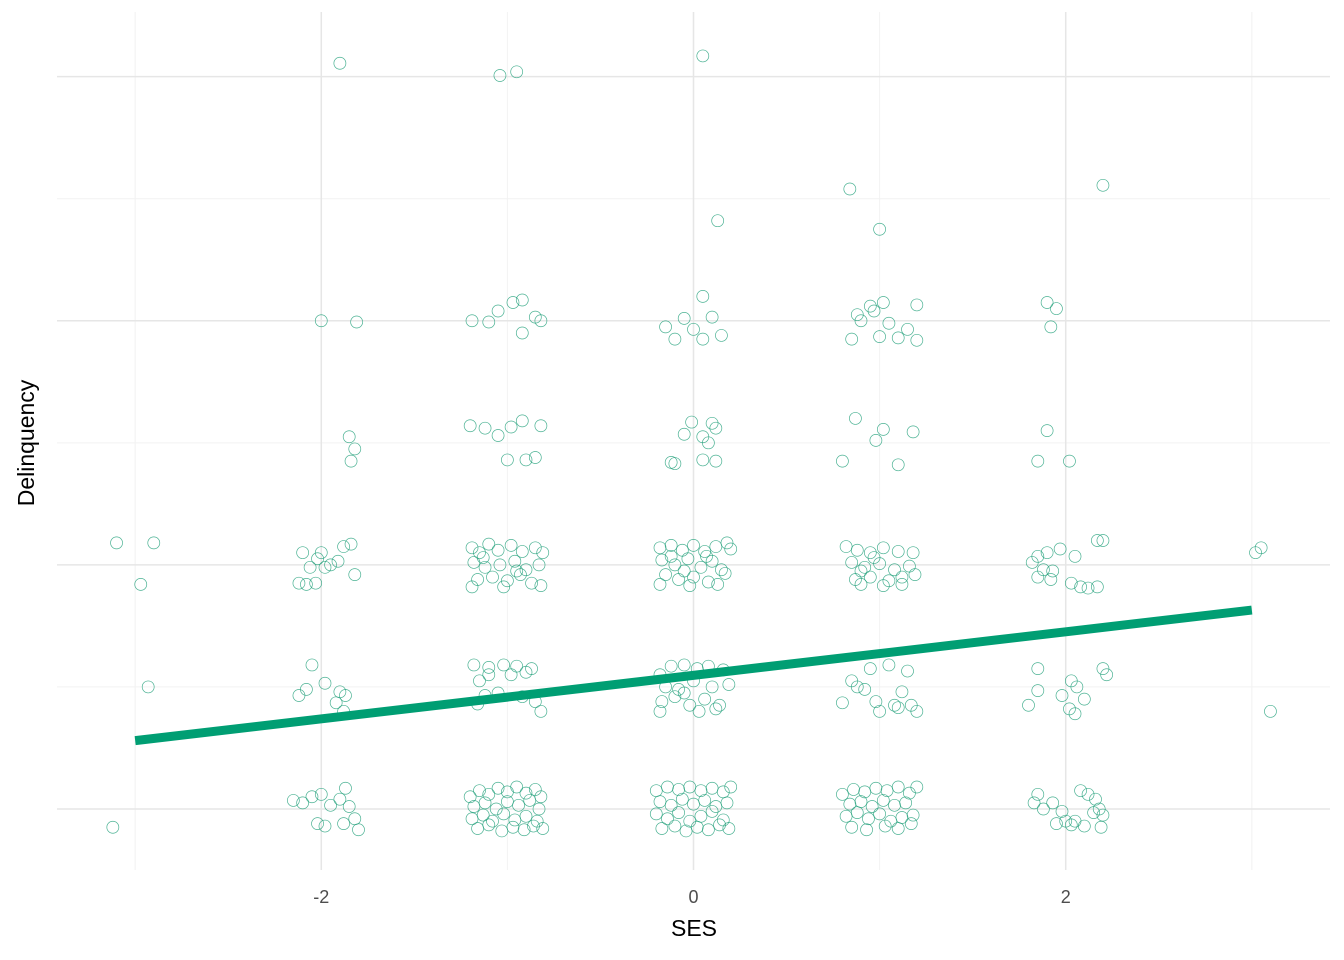  What do you see at coordinates (694, 928) in the screenshot?
I see `x-axis-title: SES` at bounding box center [694, 928].